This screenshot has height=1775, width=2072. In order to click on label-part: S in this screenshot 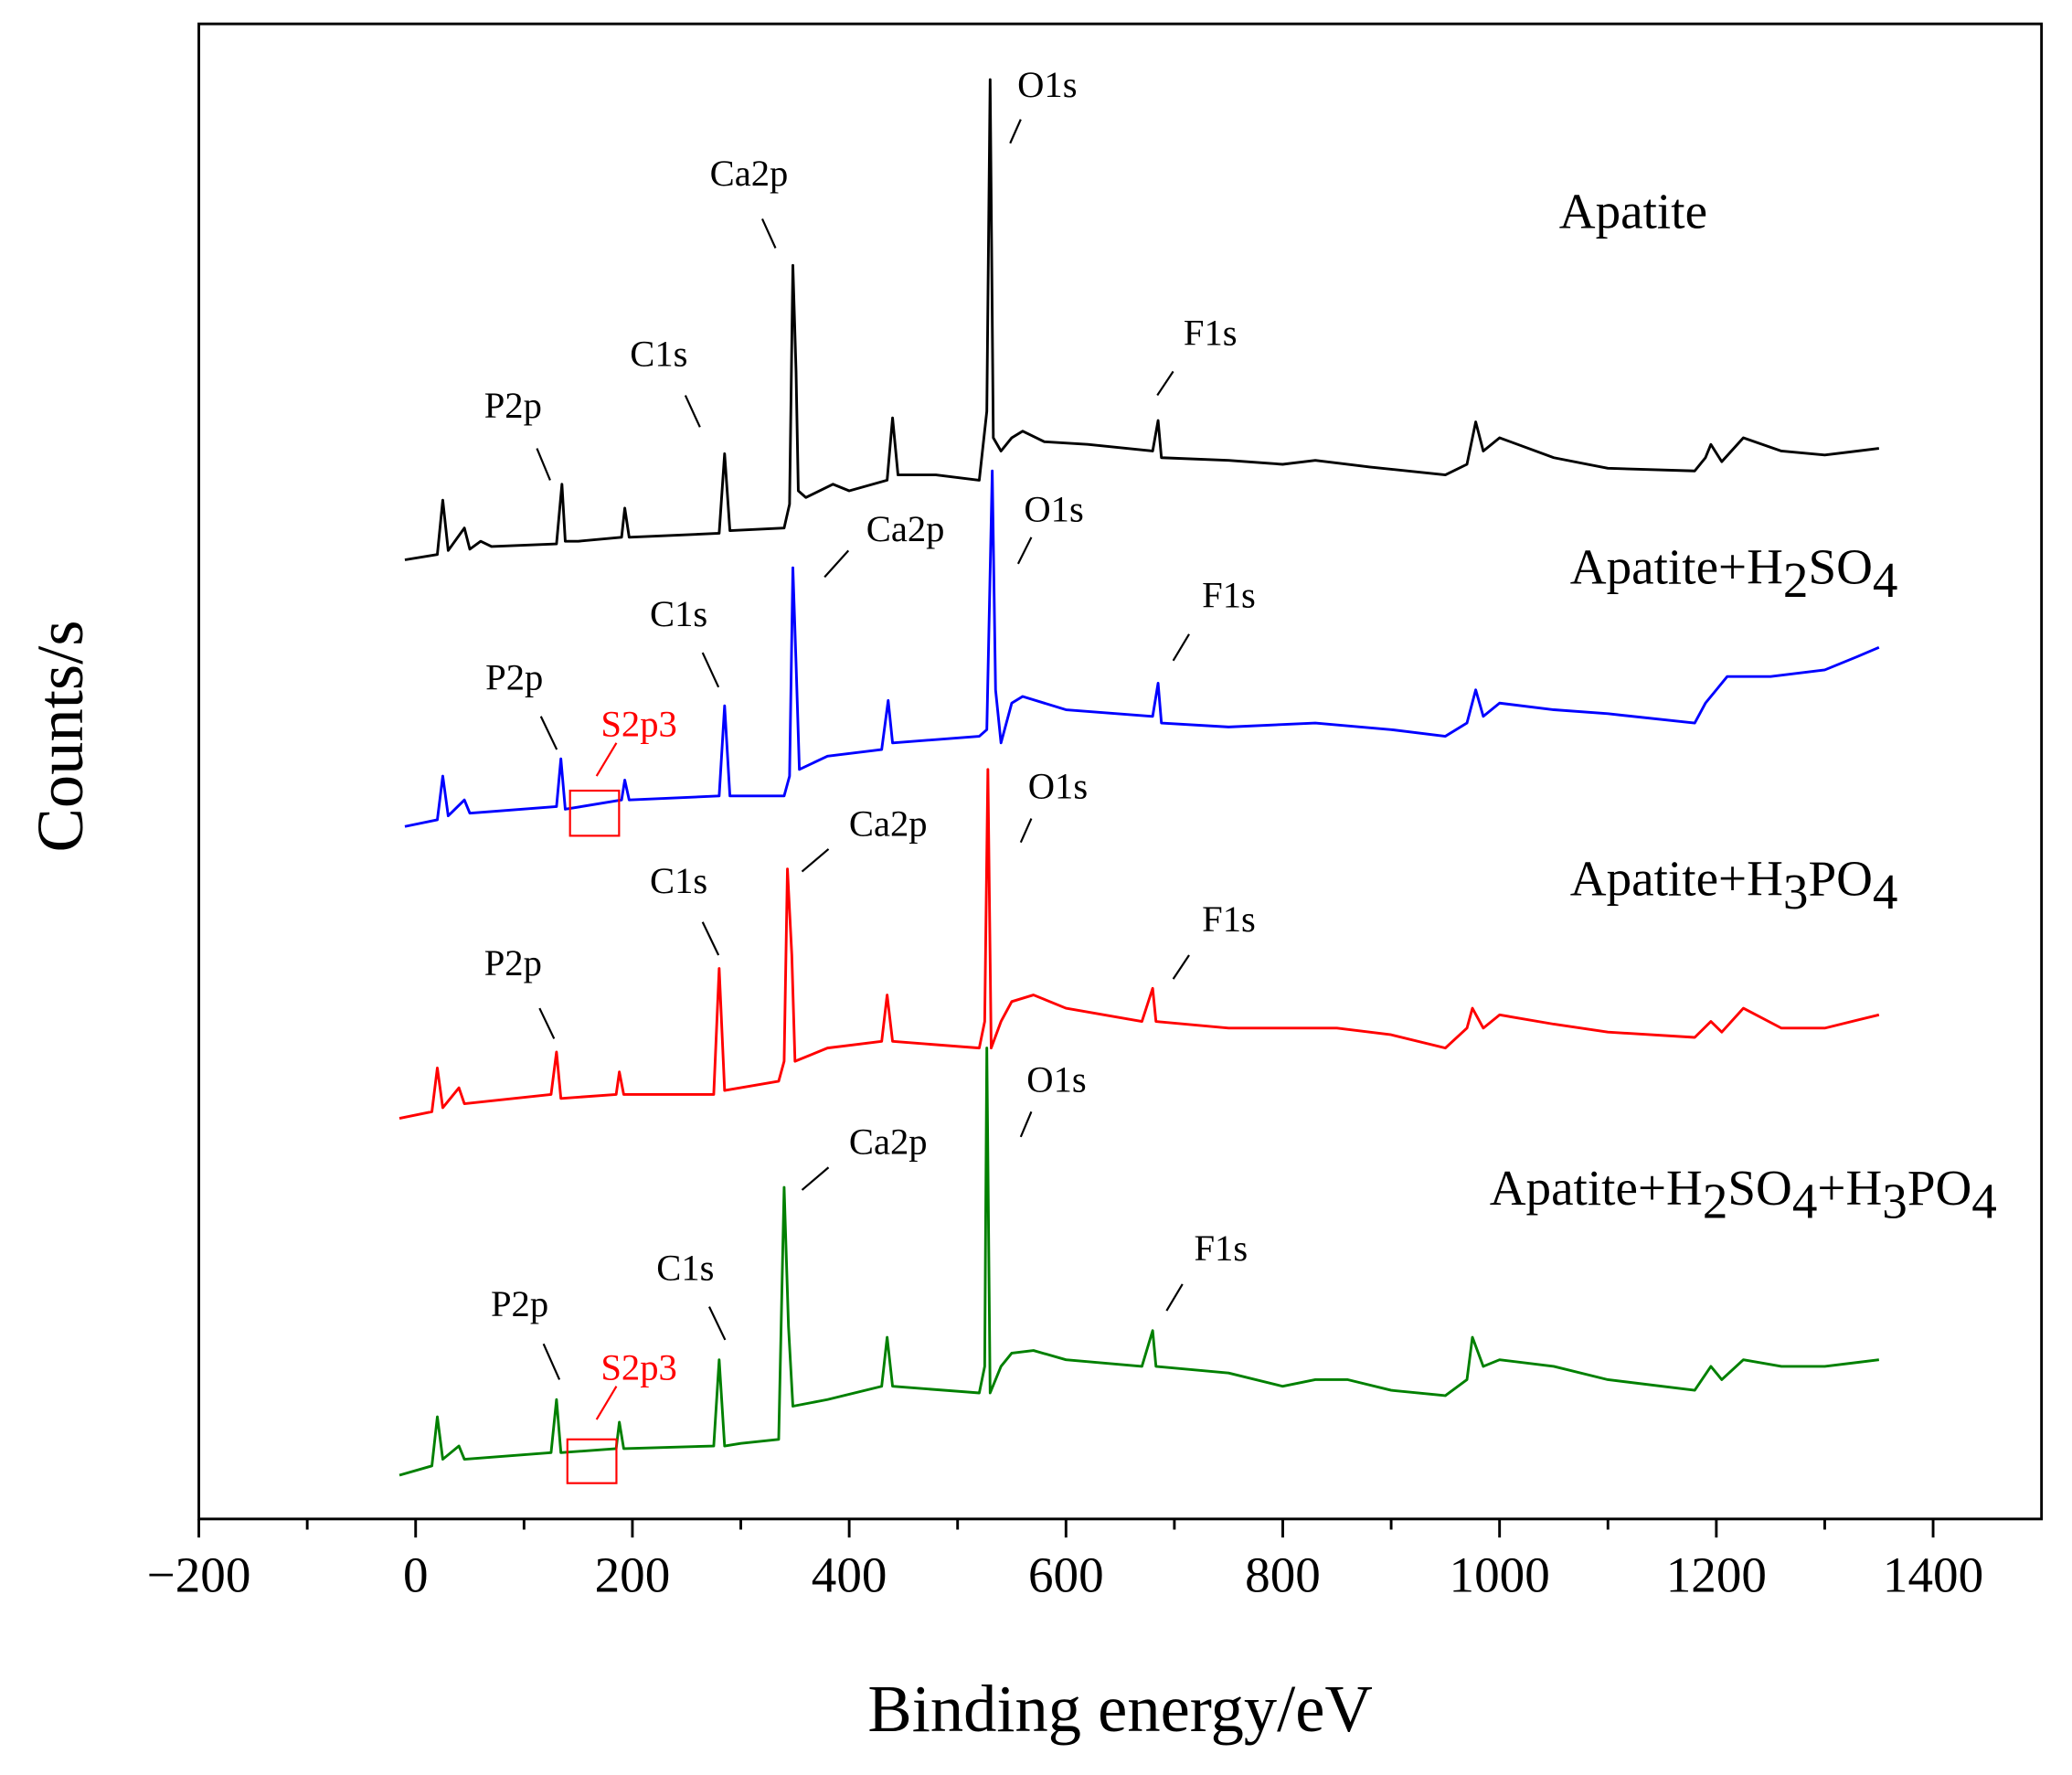, I will do `click(1741, 1188)`.